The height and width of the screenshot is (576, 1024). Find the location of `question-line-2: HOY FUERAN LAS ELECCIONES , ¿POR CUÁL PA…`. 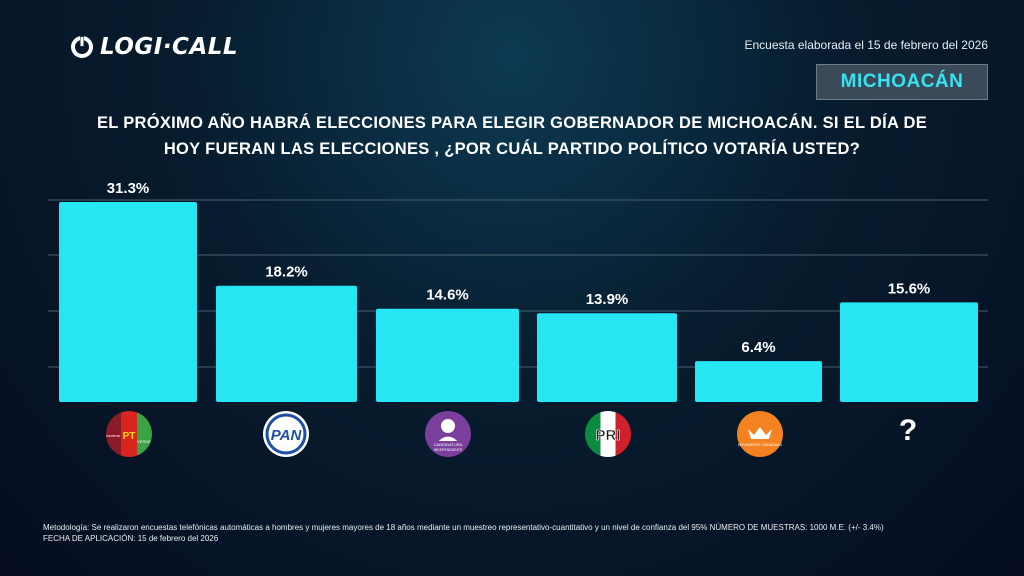

question-line-2: HOY FUERAN LAS ELECCIONES , ¿POR CUÁL PA… is located at coordinates (512, 149).